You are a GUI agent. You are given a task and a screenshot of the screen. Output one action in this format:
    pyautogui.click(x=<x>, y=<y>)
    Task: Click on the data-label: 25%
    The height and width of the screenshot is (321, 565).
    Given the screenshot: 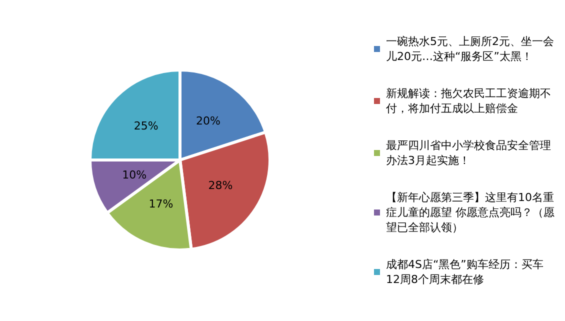 What is the action you would take?
    pyautogui.click(x=146, y=126)
    